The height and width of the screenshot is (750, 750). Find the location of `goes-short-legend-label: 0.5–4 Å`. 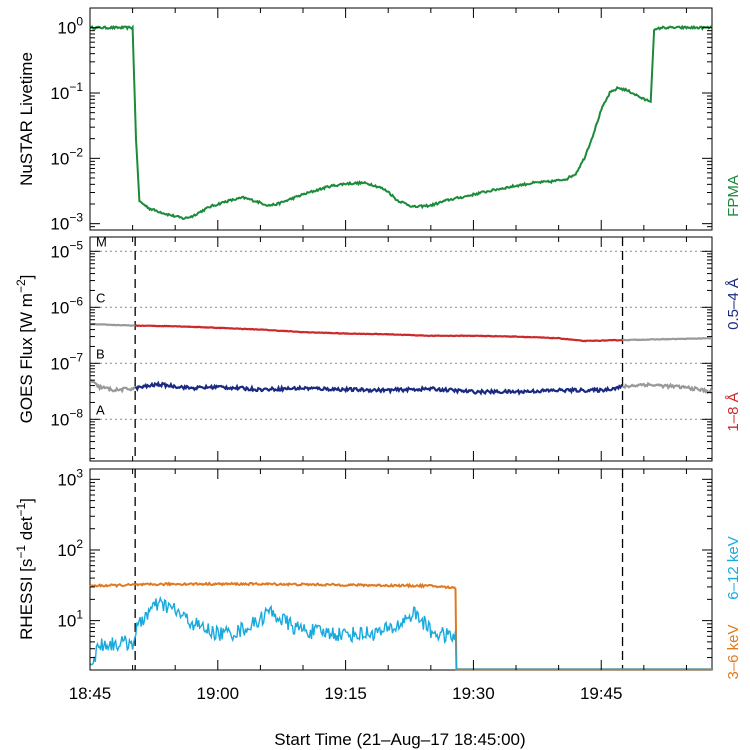

goes-short-legend-label: 0.5–4 Å is located at coordinates (733, 304).